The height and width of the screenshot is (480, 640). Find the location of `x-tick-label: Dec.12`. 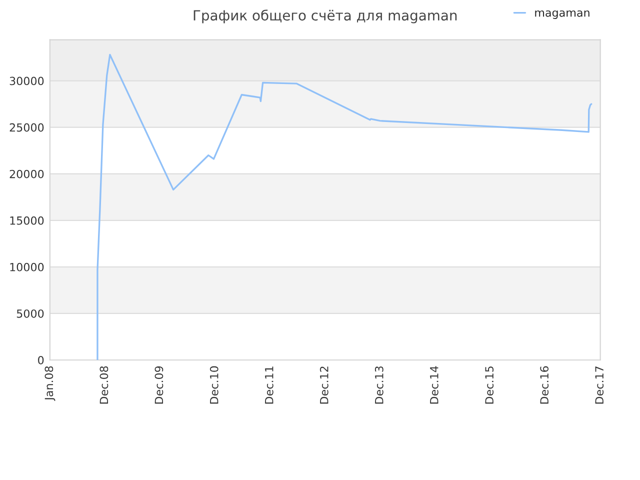

x-tick-label: Dec.12 is located at coordinates (324, 385).